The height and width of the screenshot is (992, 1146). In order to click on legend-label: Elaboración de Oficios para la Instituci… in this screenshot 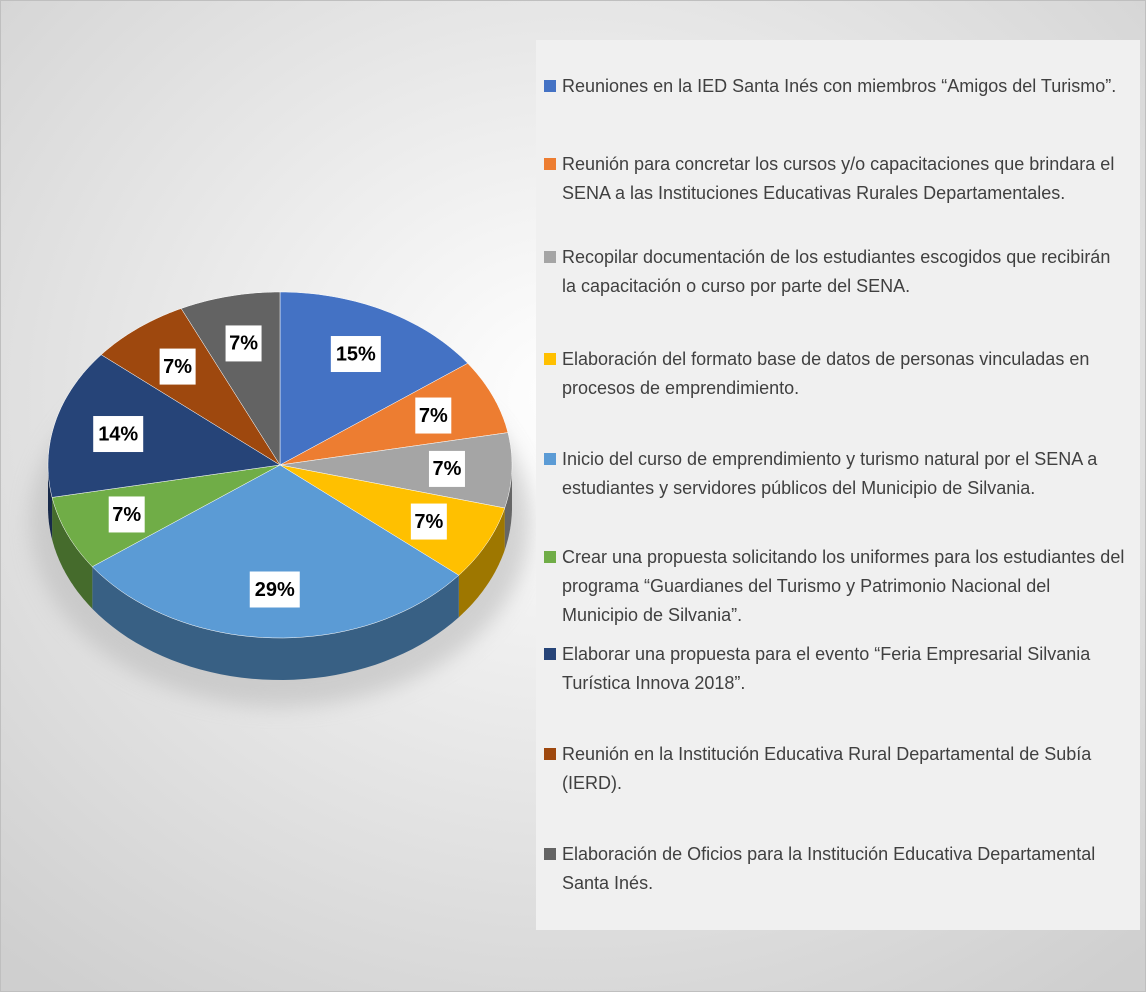, I will do `click(829, 868)`.